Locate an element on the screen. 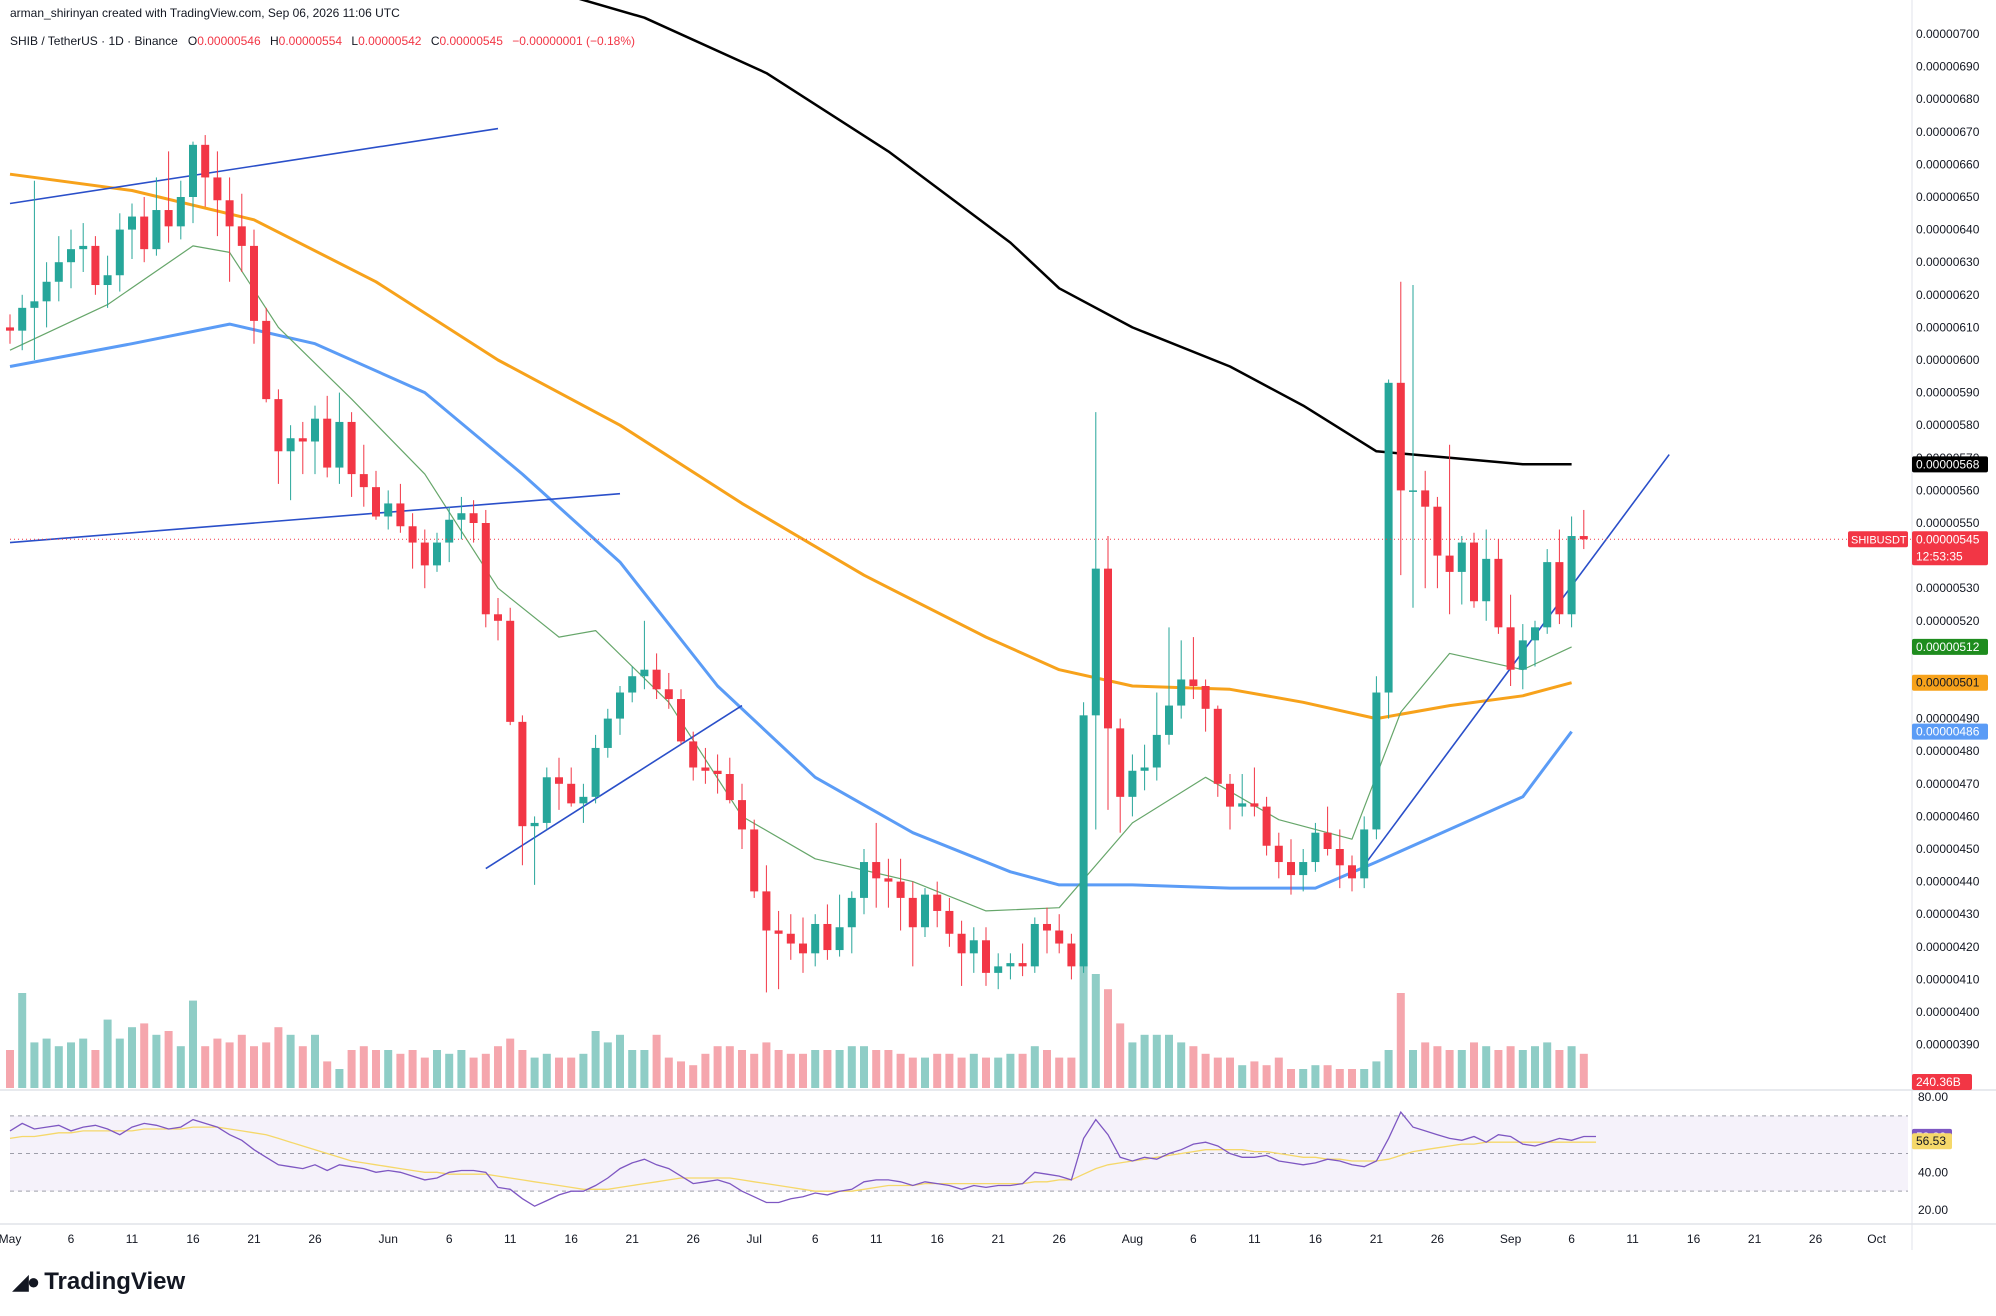 Image resolution: width=1996 pixels, height=1316 pixels. tradingview-logo-icon: ◢● is located at coordinates (26, 1281).